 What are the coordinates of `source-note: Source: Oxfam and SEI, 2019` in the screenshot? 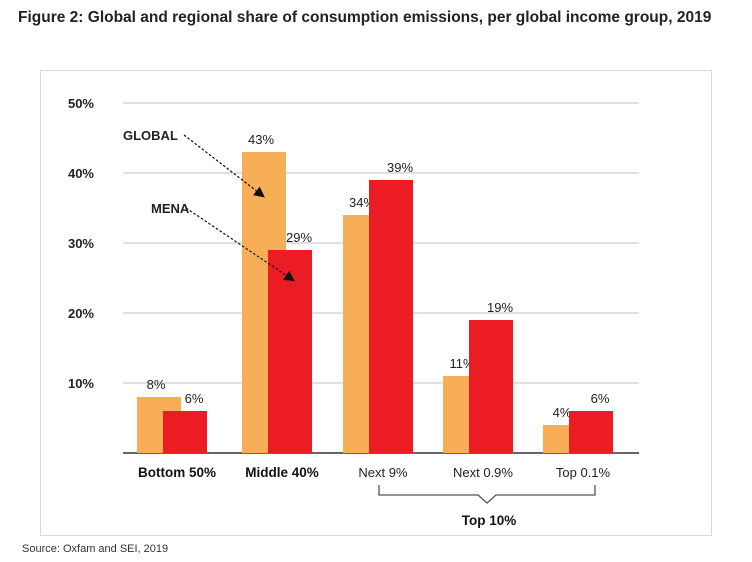 It's located at (95, 549).